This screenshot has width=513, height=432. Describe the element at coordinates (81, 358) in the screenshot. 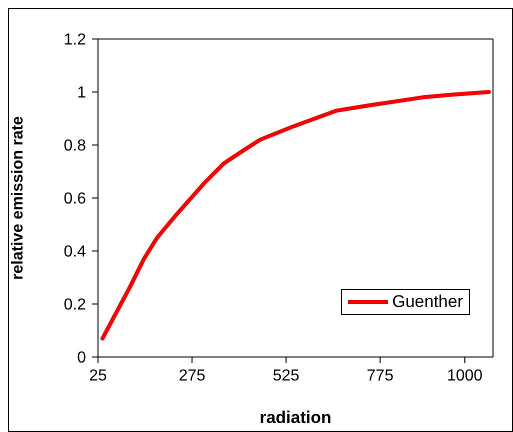

I see `y-tick-label: 0` at that location.